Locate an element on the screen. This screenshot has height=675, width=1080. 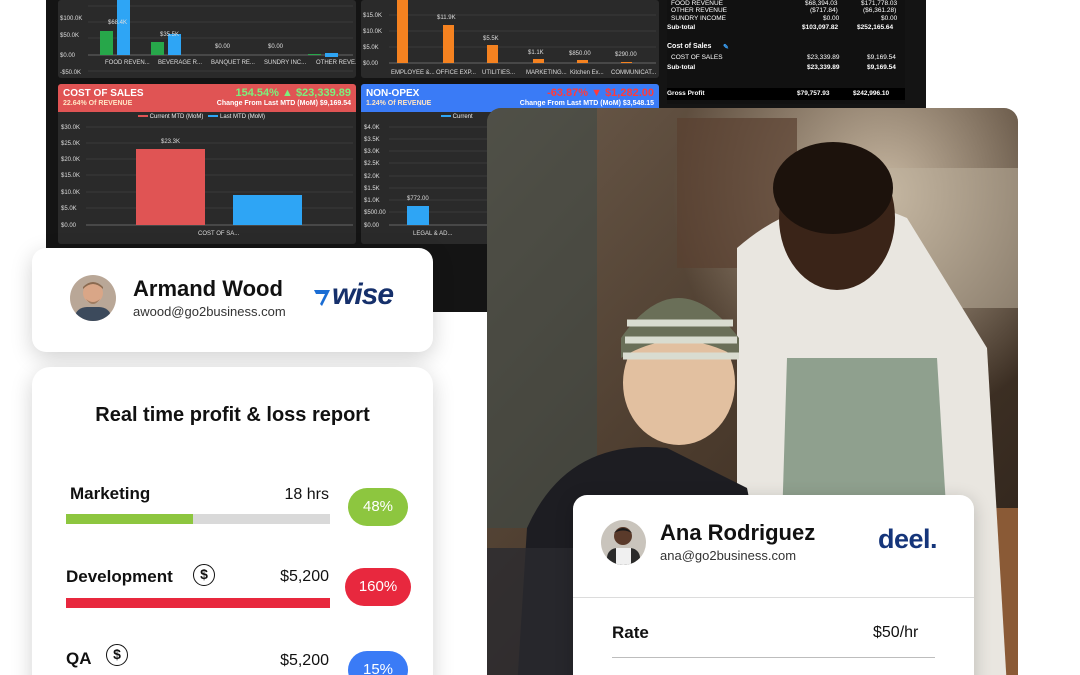
bar-legal is located at coordinates (418, 215).